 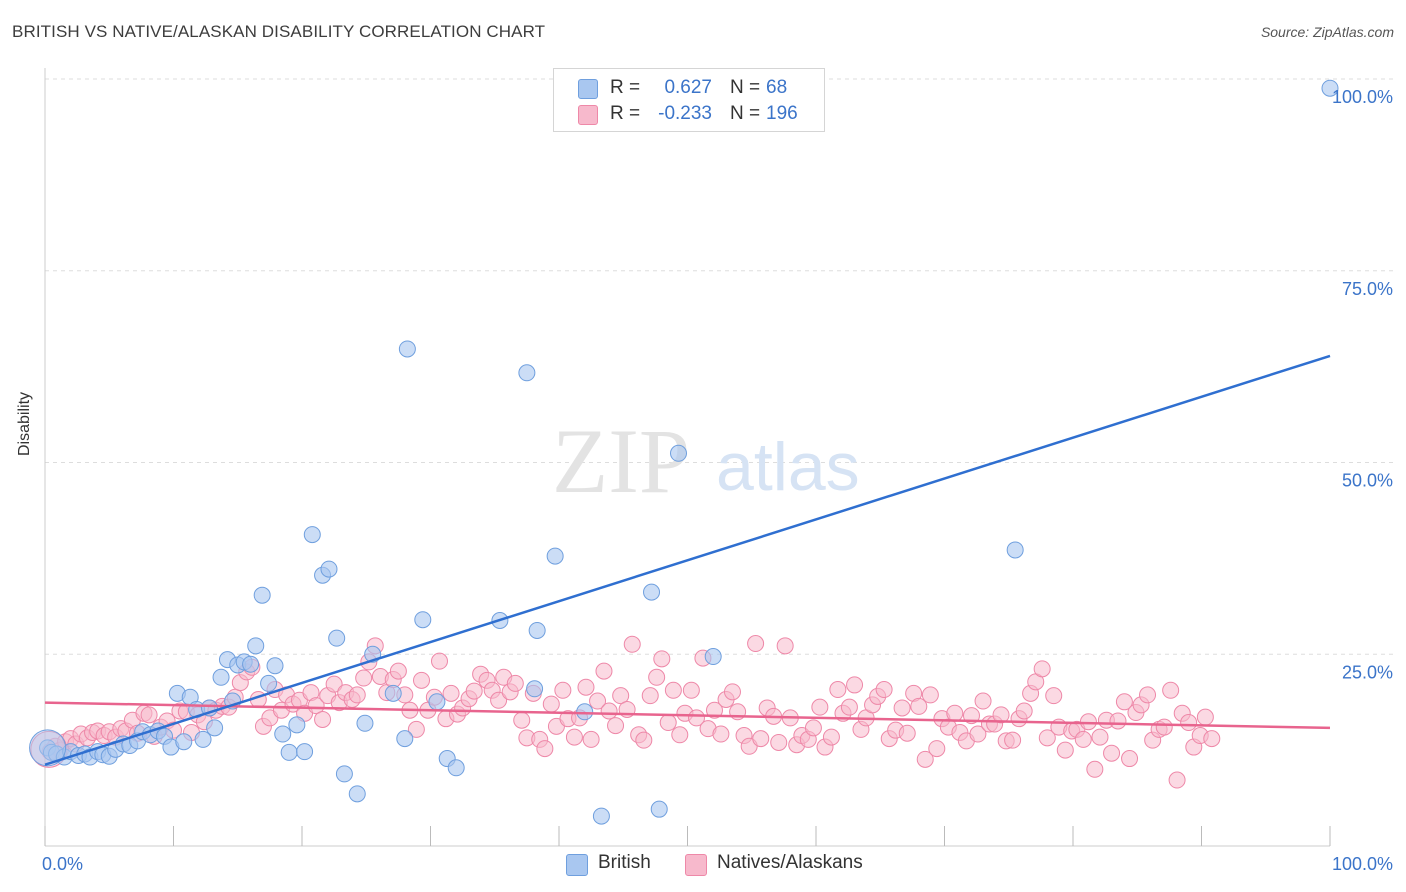 I want to click on x-tick-label: 0.0%, so click(x=62, y=864).